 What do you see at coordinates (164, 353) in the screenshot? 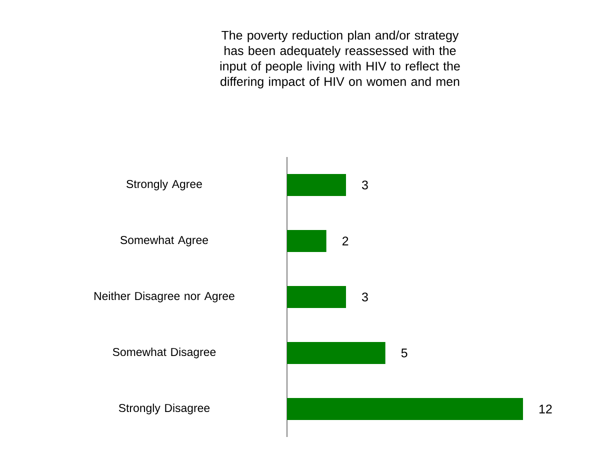
I see `y-tick-label: Somewhat Disagree` at bounding box center [164, 353].